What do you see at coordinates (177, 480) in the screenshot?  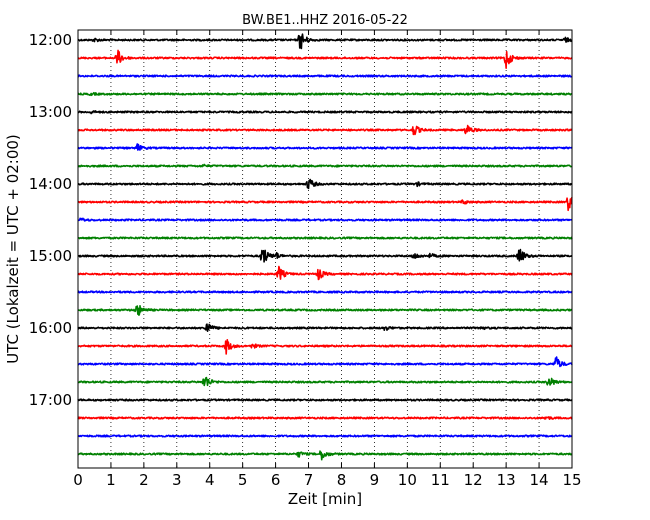 I see `x-tick-label: 3` at bounding box center [177, 480].